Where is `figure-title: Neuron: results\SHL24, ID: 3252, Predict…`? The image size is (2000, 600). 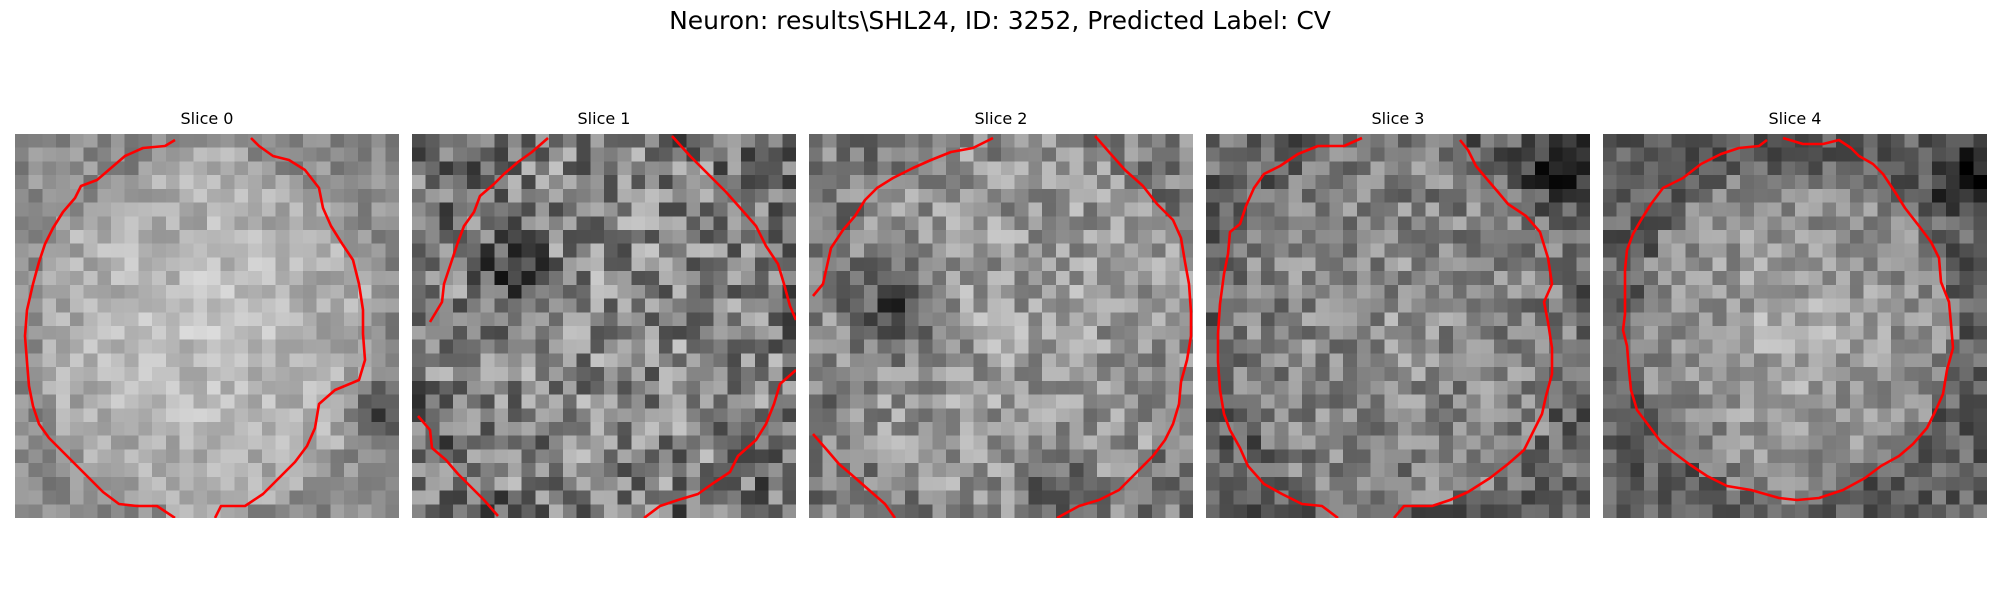
figure-title: Neuron: results\SHL24, ID: 3252, Predict… is located at coordinates (1000, 20).